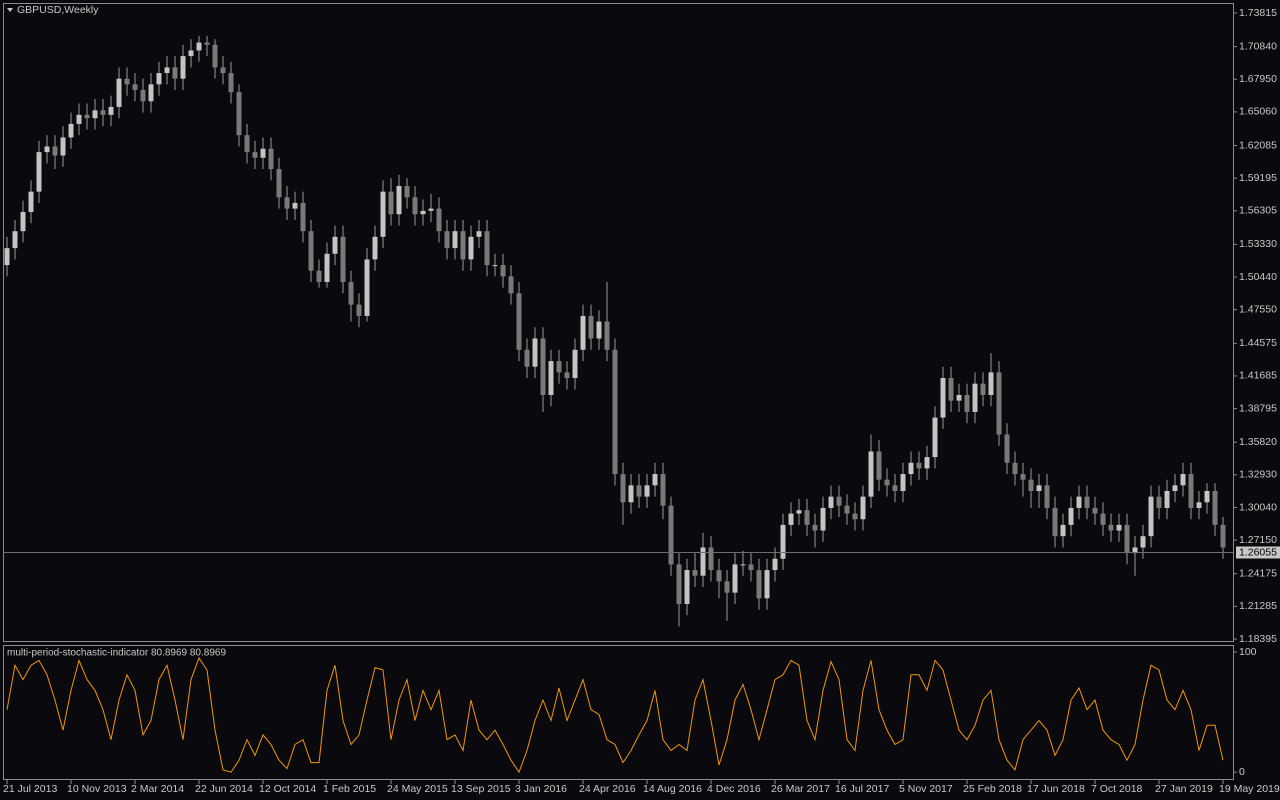 The width and height of the screenshot is (1280, 800). I want to click on y-tick-label: 1.47550, so click(1258, 309).